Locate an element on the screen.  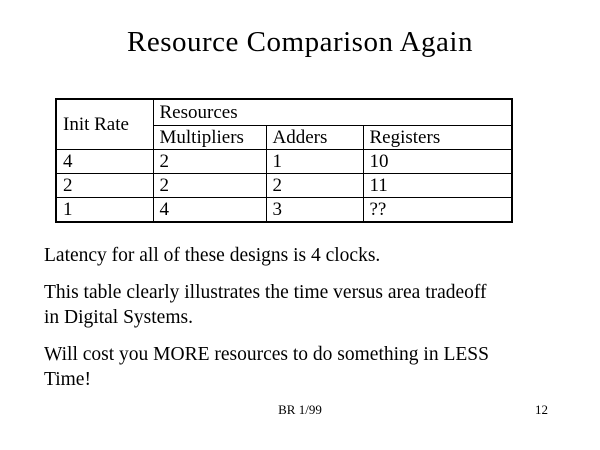
table-header-row: Init Rate Resources is located at coordinates (284, 124).